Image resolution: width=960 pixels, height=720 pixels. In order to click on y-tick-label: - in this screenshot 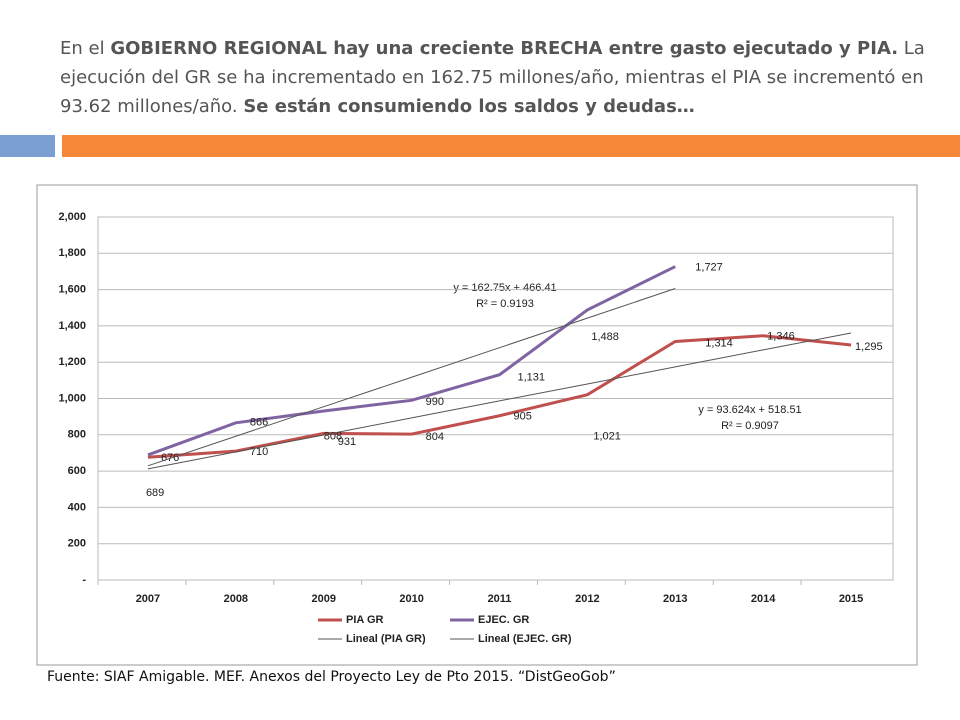, I will do `click(84, 580)`.